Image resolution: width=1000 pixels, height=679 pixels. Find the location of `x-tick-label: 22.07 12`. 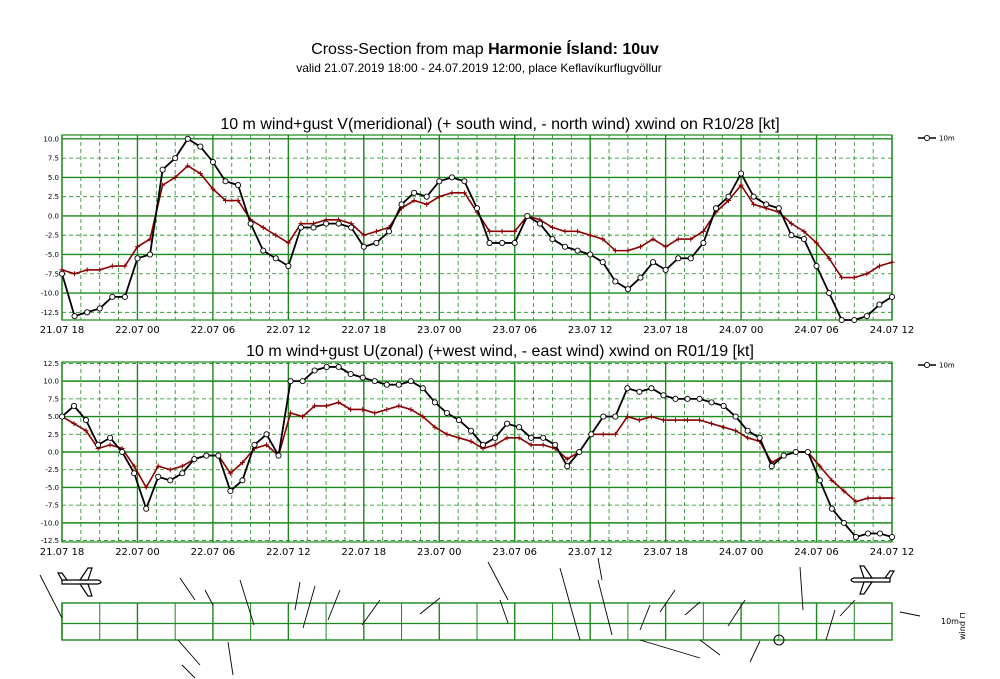

x-tick-label: 22.07 12 is located at coordinates (288, 552).